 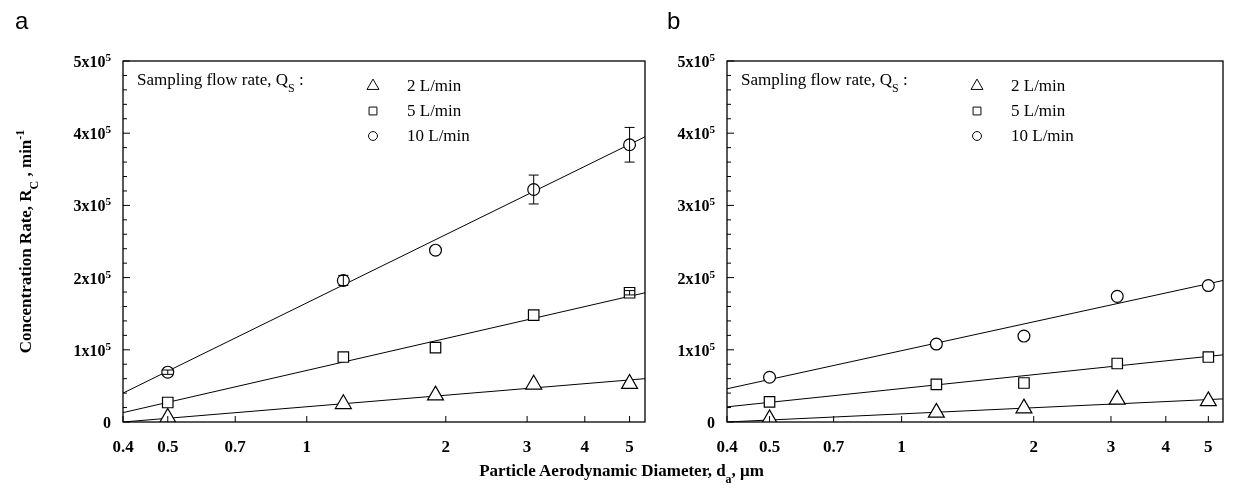 What do you see at coordinates (22, 20) in the screenshot?
I see `chart-title: a` at bounding box center [22, 20].